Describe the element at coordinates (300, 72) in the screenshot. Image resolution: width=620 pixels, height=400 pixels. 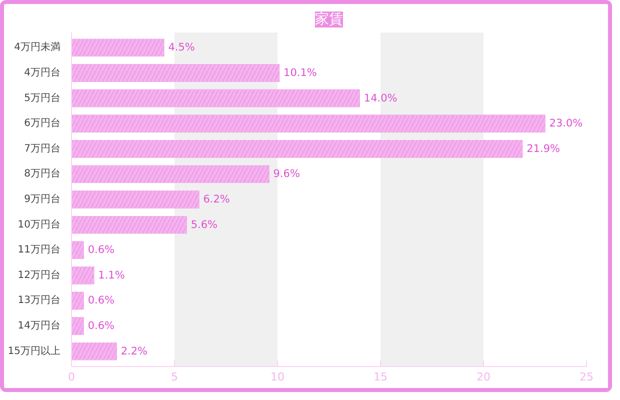
I see `data-label: 10.1%` at that location.